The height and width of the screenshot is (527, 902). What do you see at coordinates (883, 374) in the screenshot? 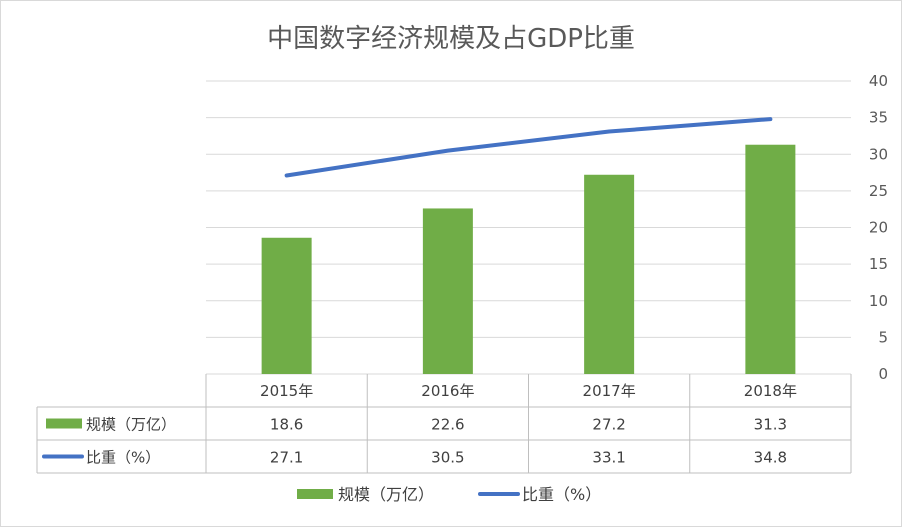
I see `y-tick-label: 0` at bounding box center [883, 374].